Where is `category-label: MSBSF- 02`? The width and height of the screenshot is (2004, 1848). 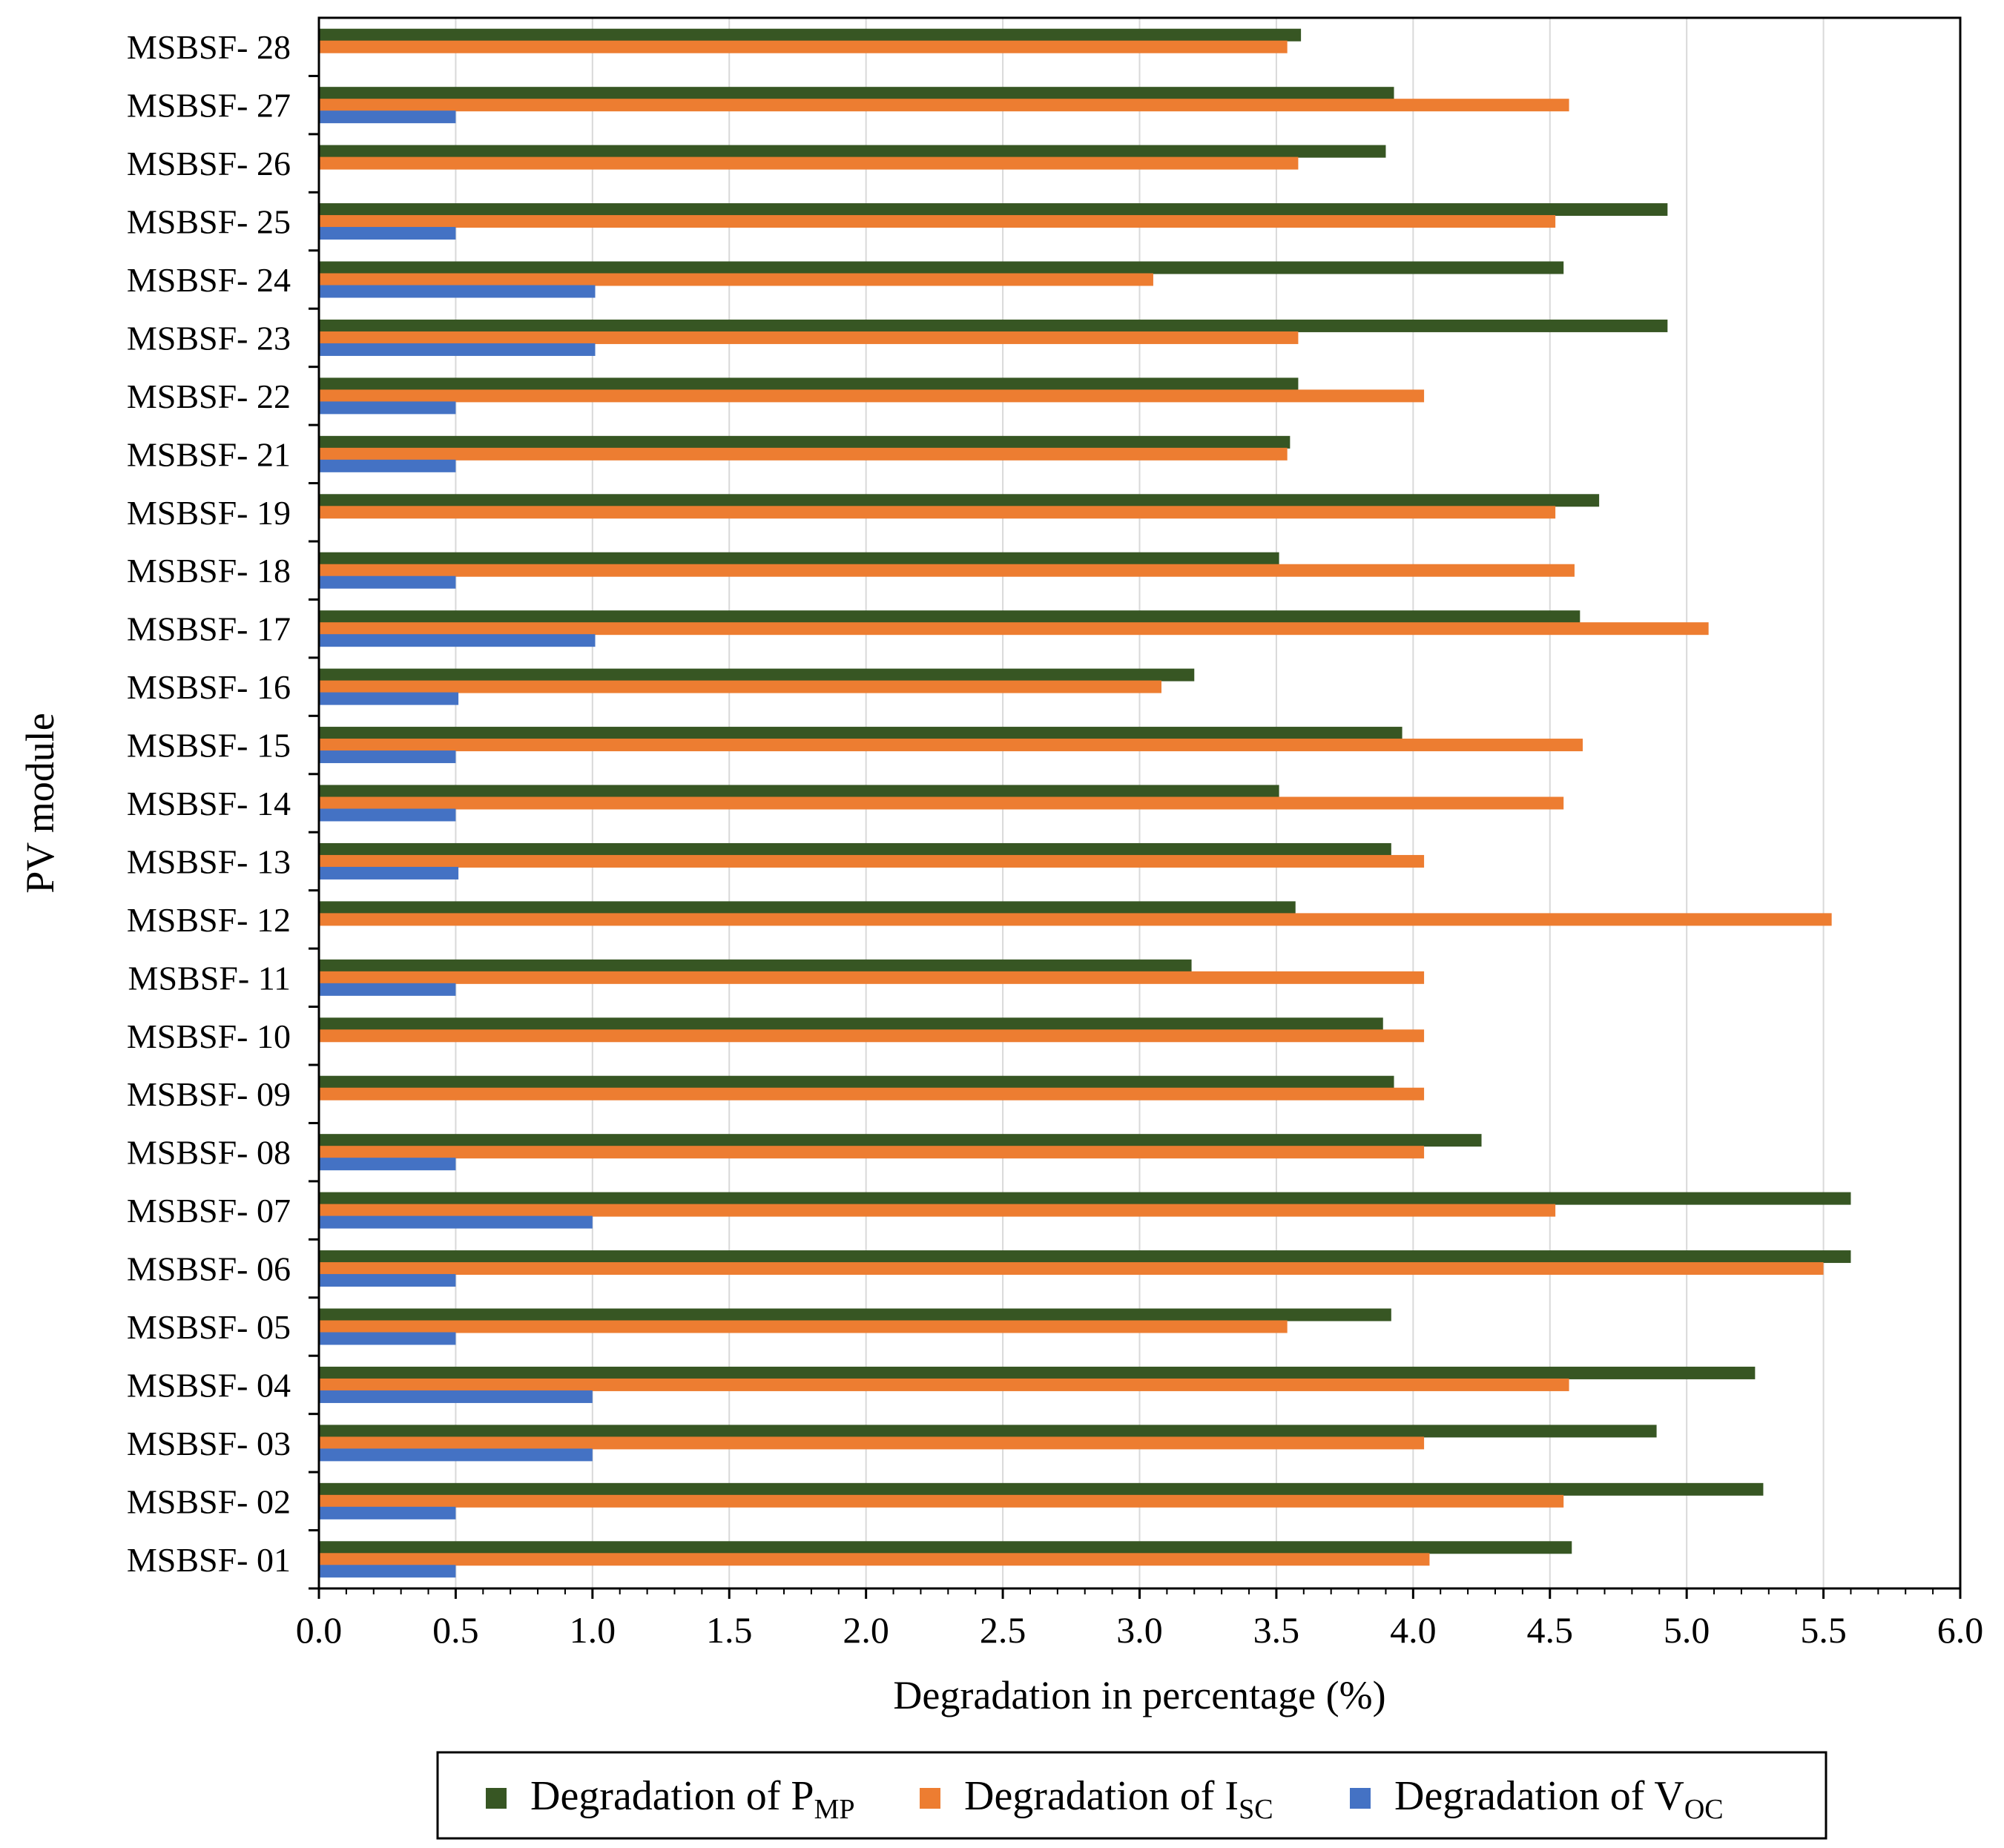 category-label: MSBSF- 02 is located at coordinates (209, 1501).